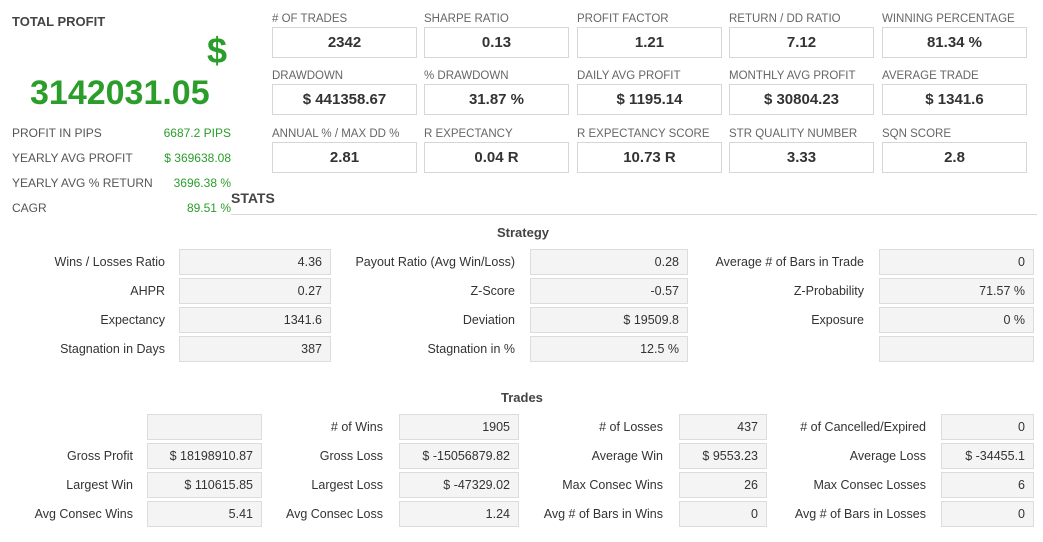 The width and height of the screenshot is (1043, 542). I want to click on metric-label: SQN SCORE, so click(917, 134).